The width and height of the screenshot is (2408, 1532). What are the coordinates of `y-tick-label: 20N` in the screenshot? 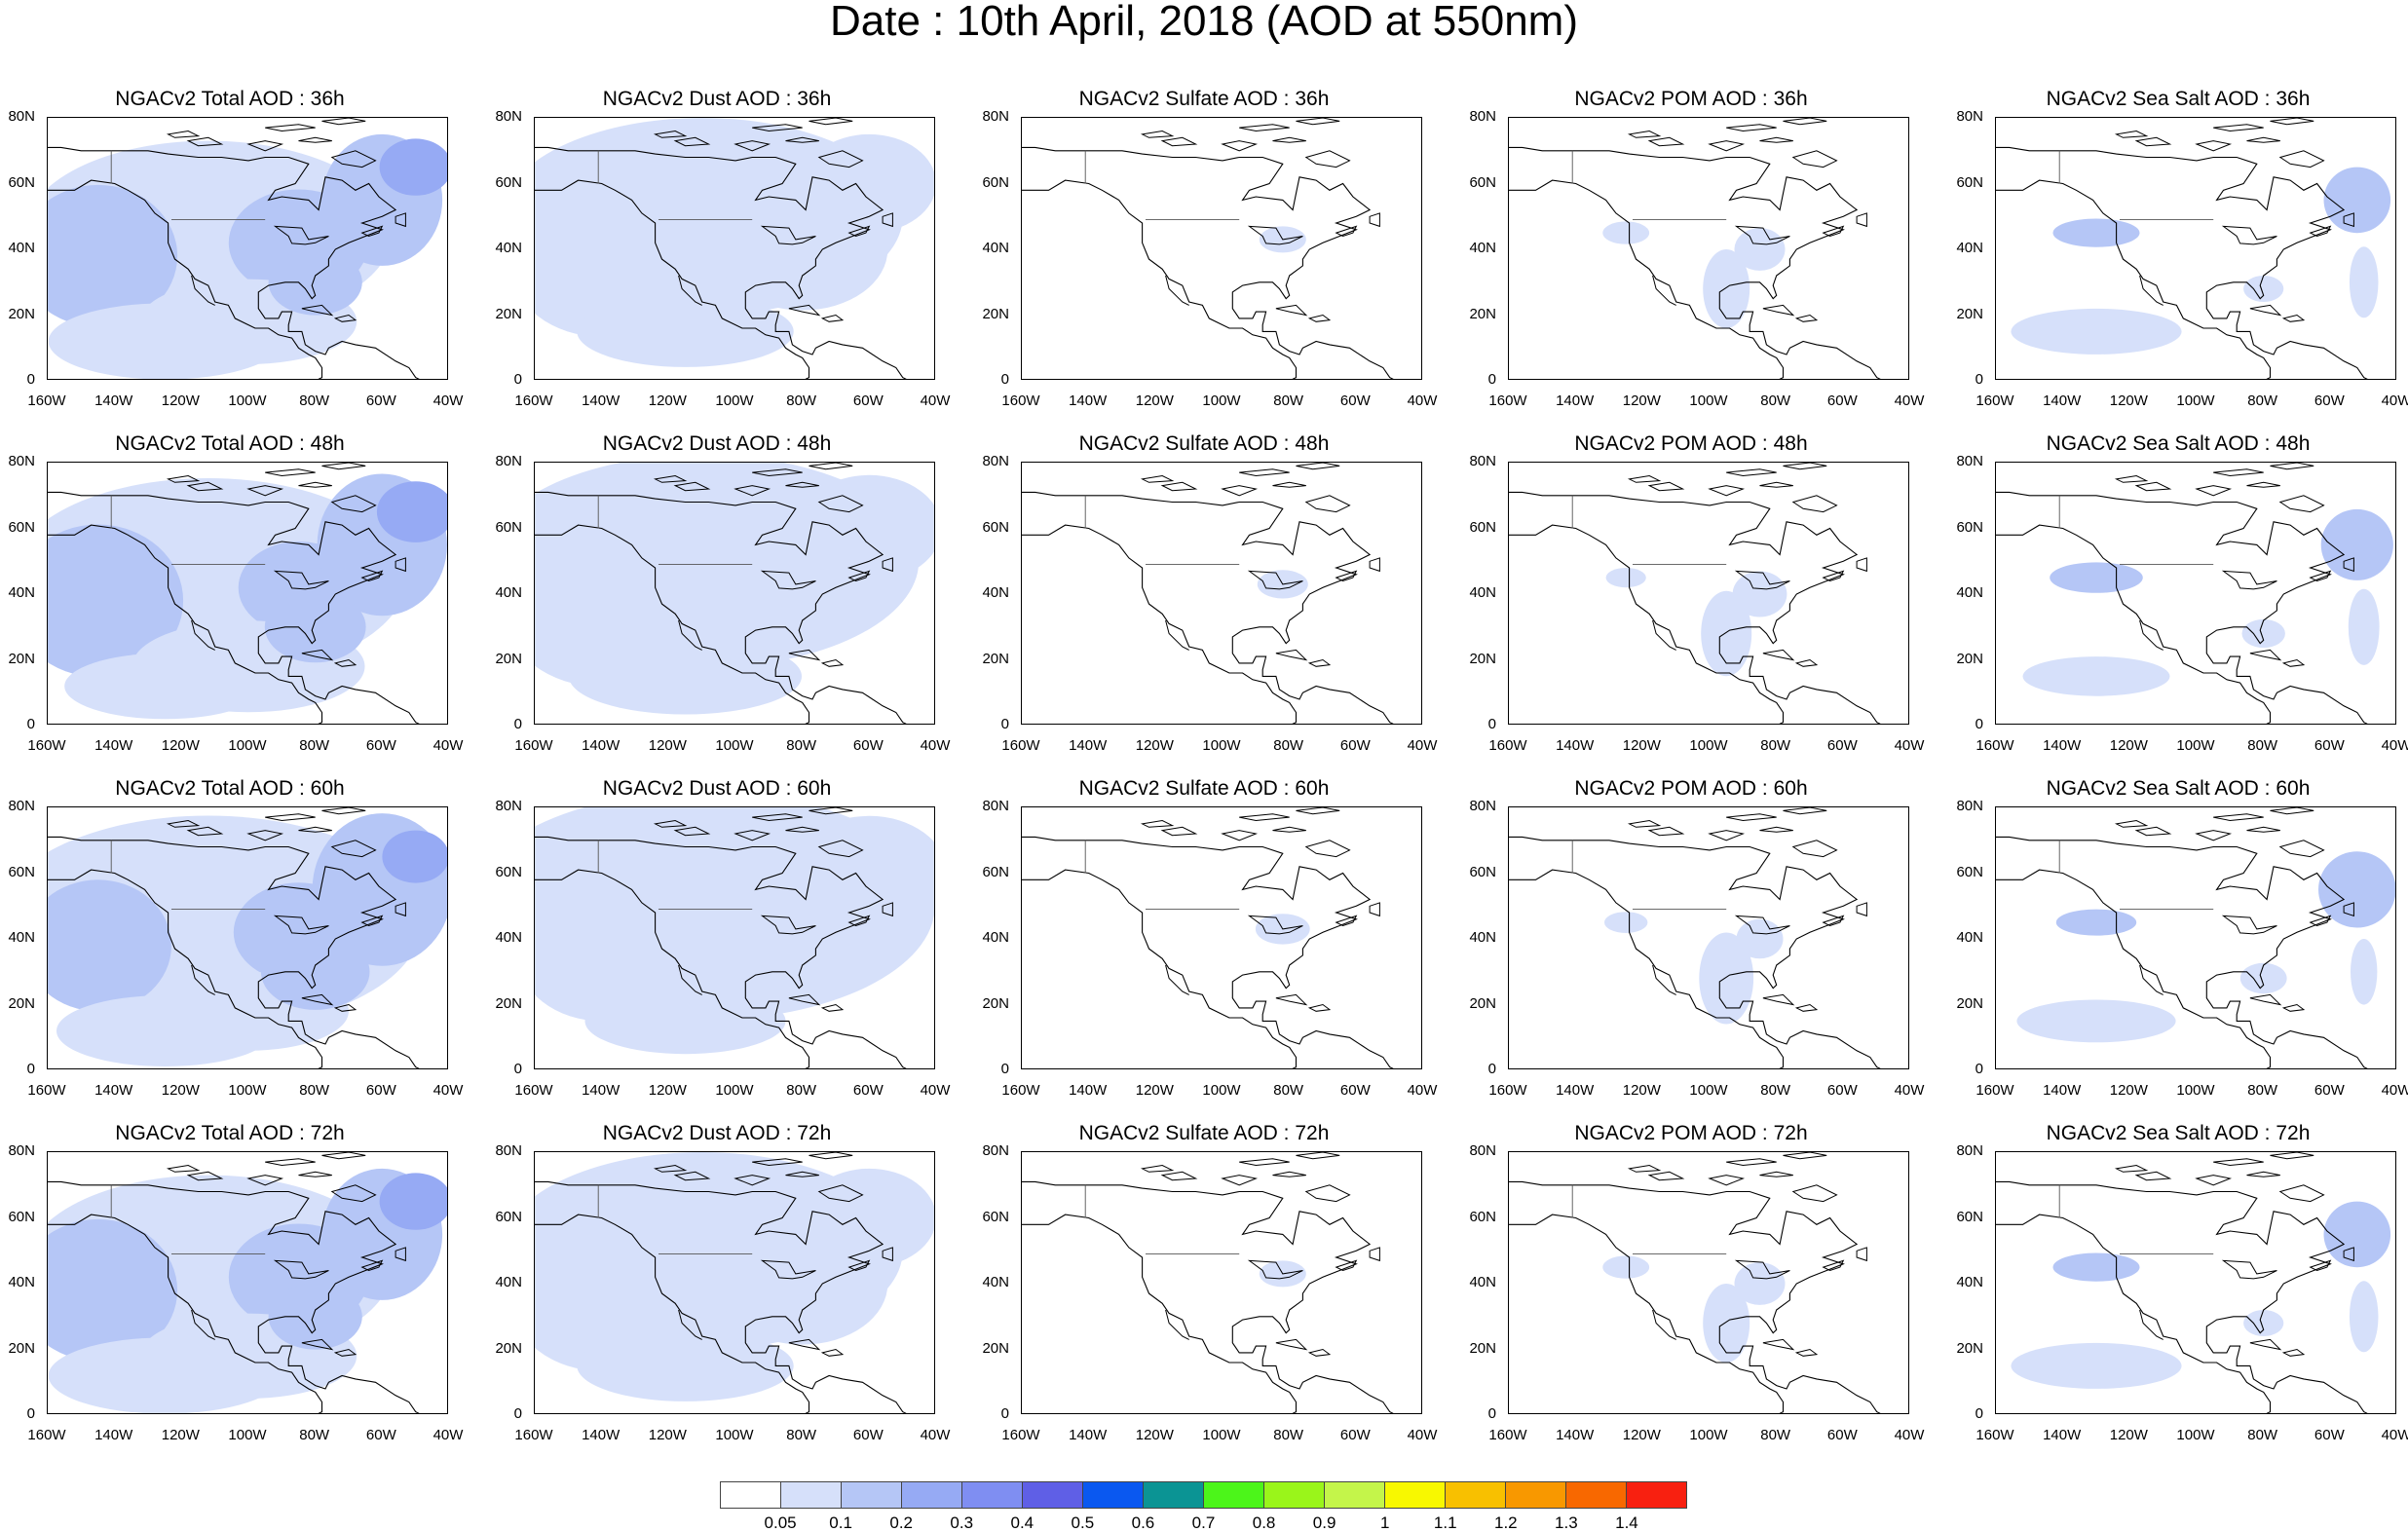 It's located at (1482, 1003).